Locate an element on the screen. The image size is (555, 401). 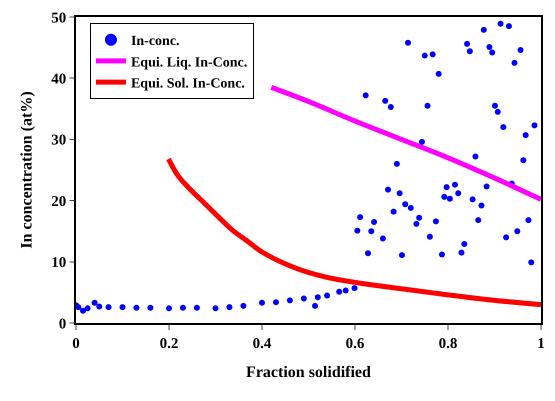
y-tick-label: 50 is located at coordinates (58, 18).